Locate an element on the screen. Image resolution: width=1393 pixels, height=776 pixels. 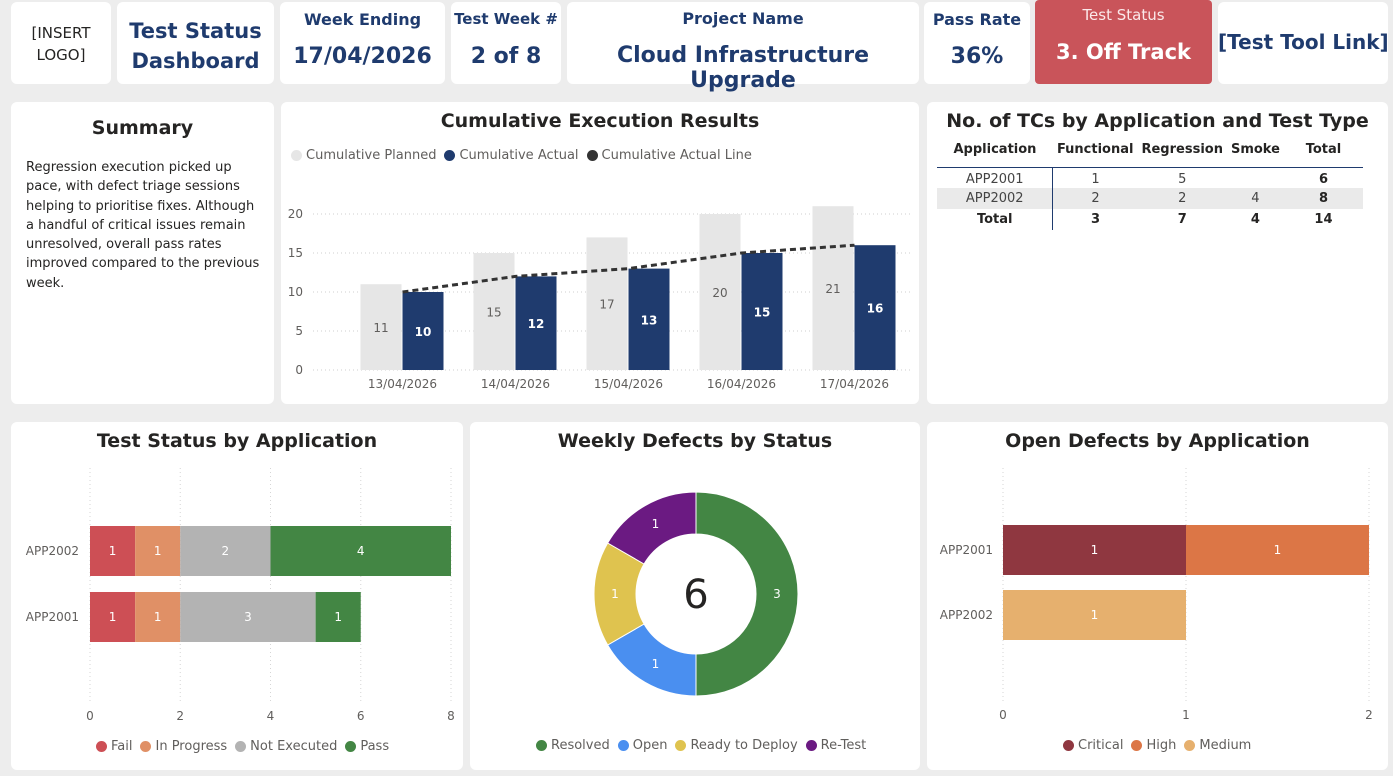
data-label-planned: 17 is located at coordinates (606, 305).